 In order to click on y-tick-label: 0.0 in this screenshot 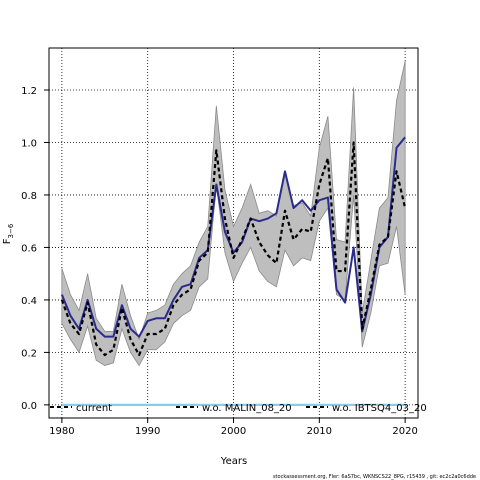, I will do `click(29, 406)`.